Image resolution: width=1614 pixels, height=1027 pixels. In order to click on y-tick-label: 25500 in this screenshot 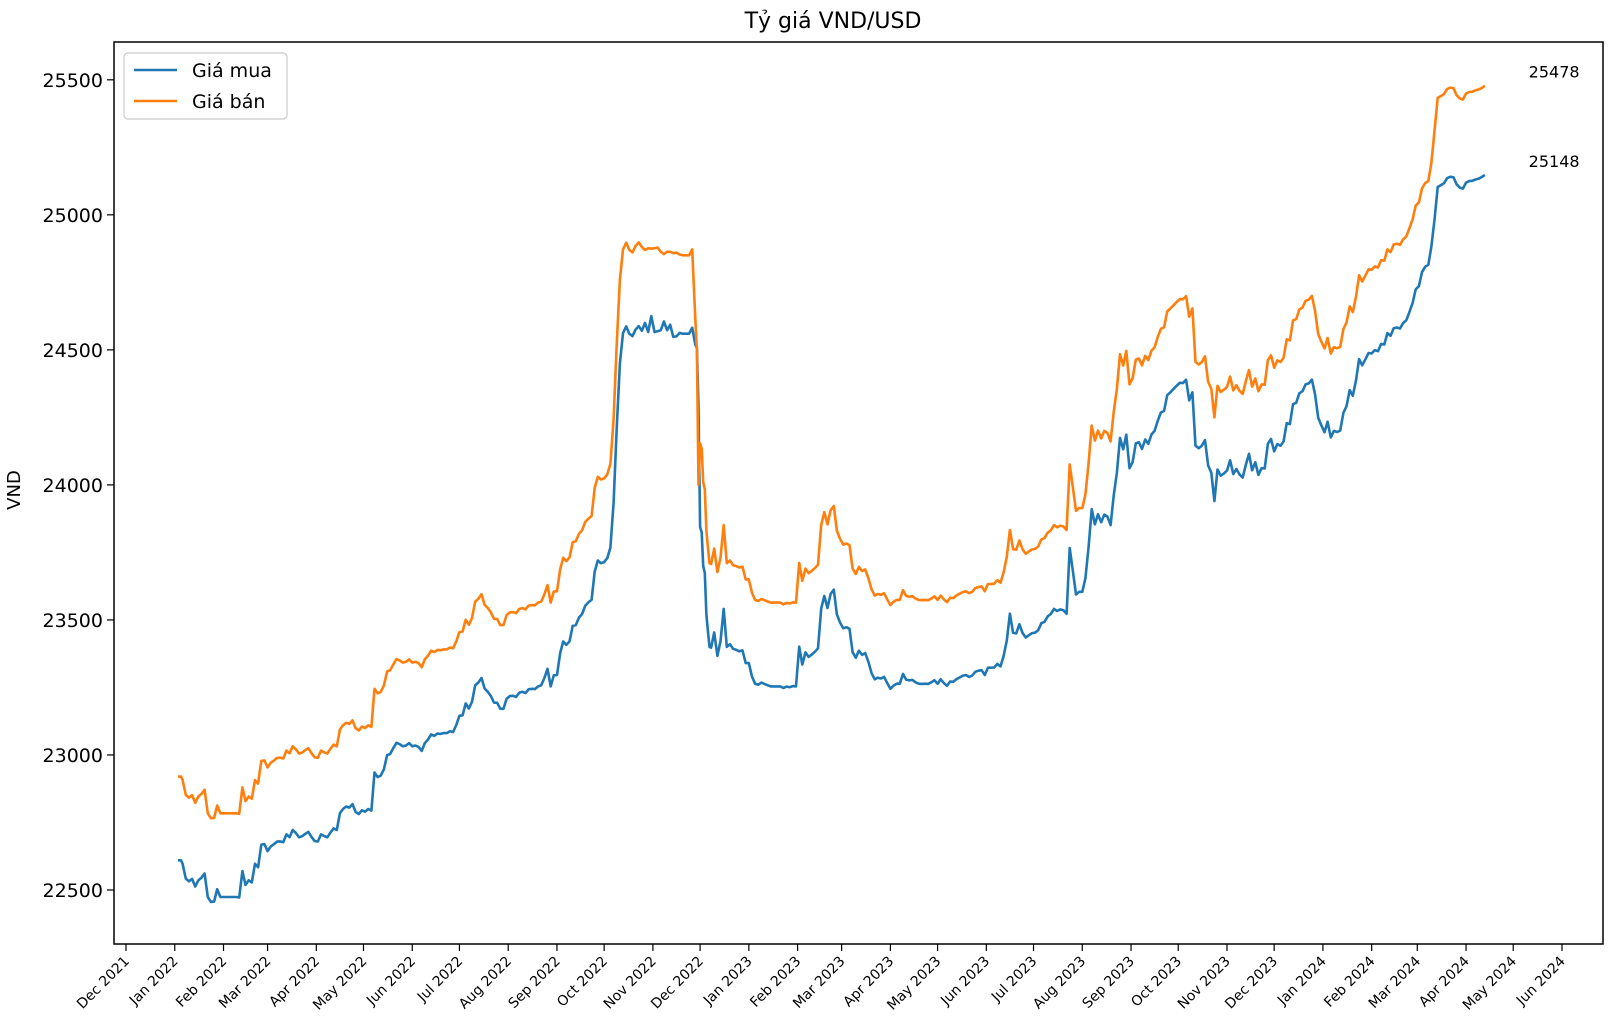, I will do `click(73, 81)`.